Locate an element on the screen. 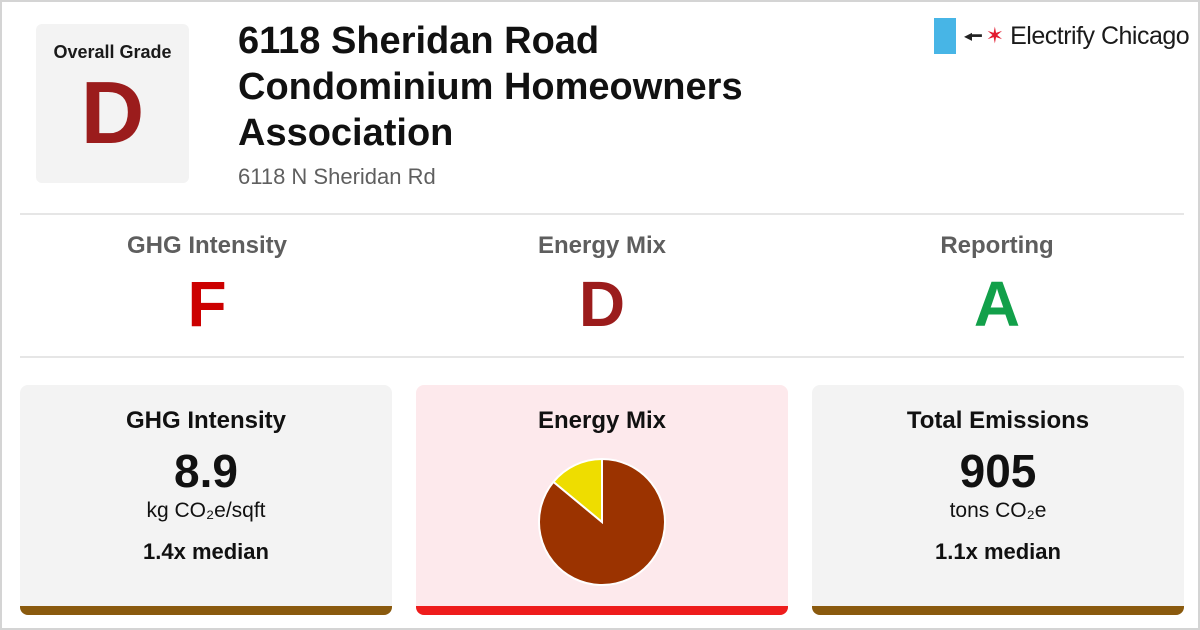 The height and width of the screenshot is (630, 1200). card-unit: kg CO₂e/sqft is located at coordinates (206, 510).